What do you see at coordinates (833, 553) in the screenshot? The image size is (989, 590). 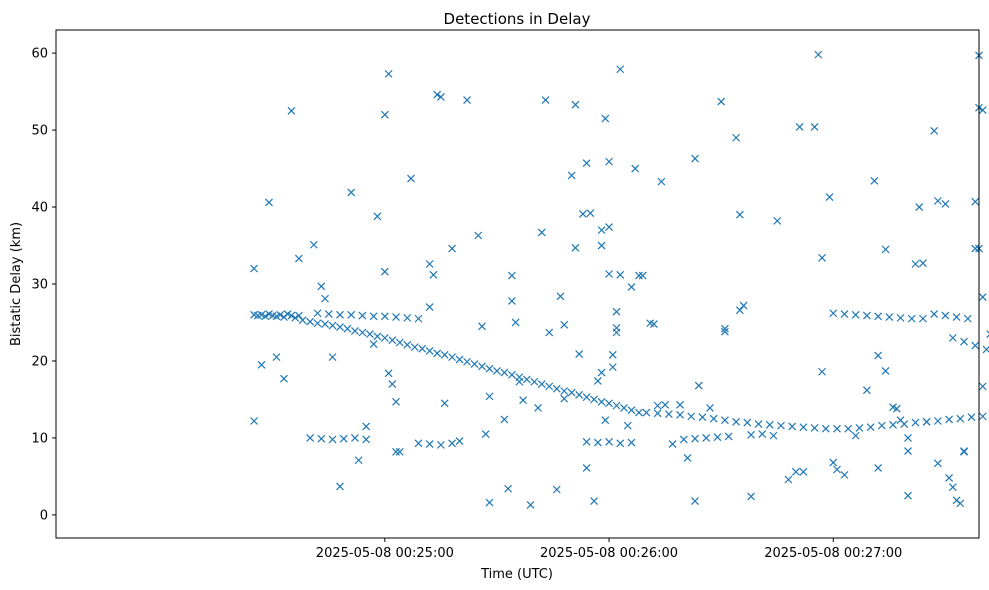 I see `x-tick-label: 2025-05-08 00:27:00` at bounding box center [833, 553].